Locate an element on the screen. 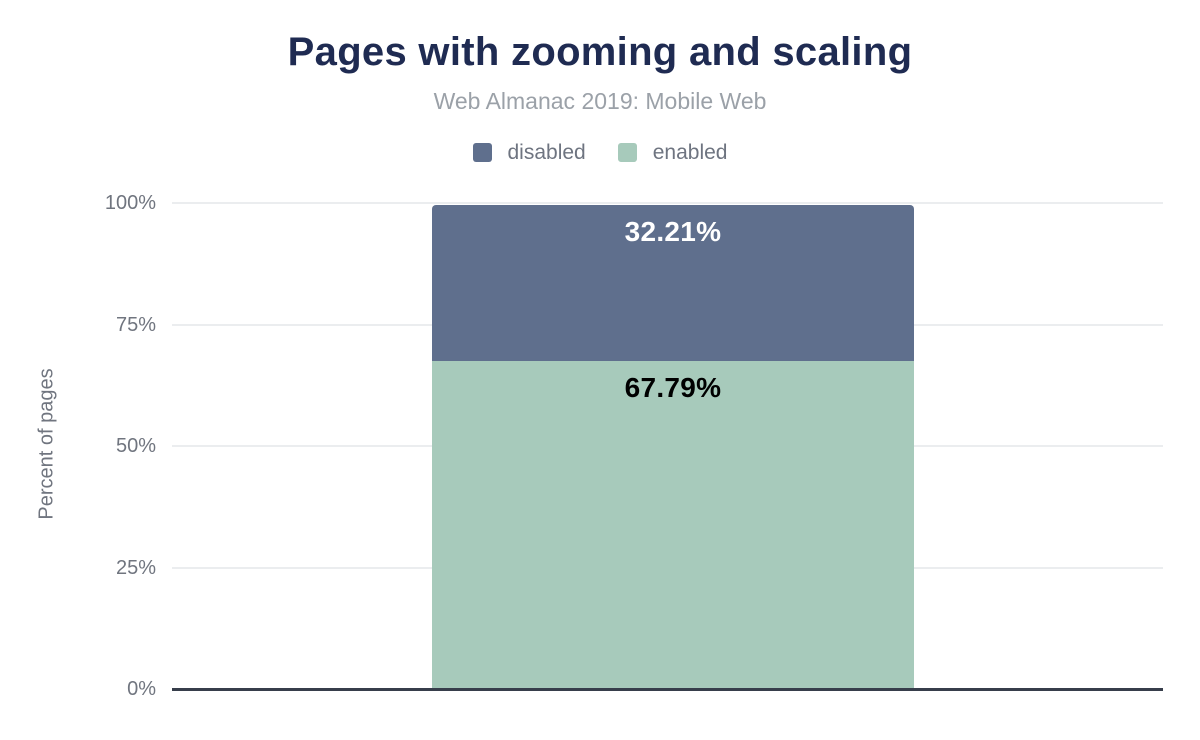  legend-item-disabled: disabled is located at coordinates (529, 152).